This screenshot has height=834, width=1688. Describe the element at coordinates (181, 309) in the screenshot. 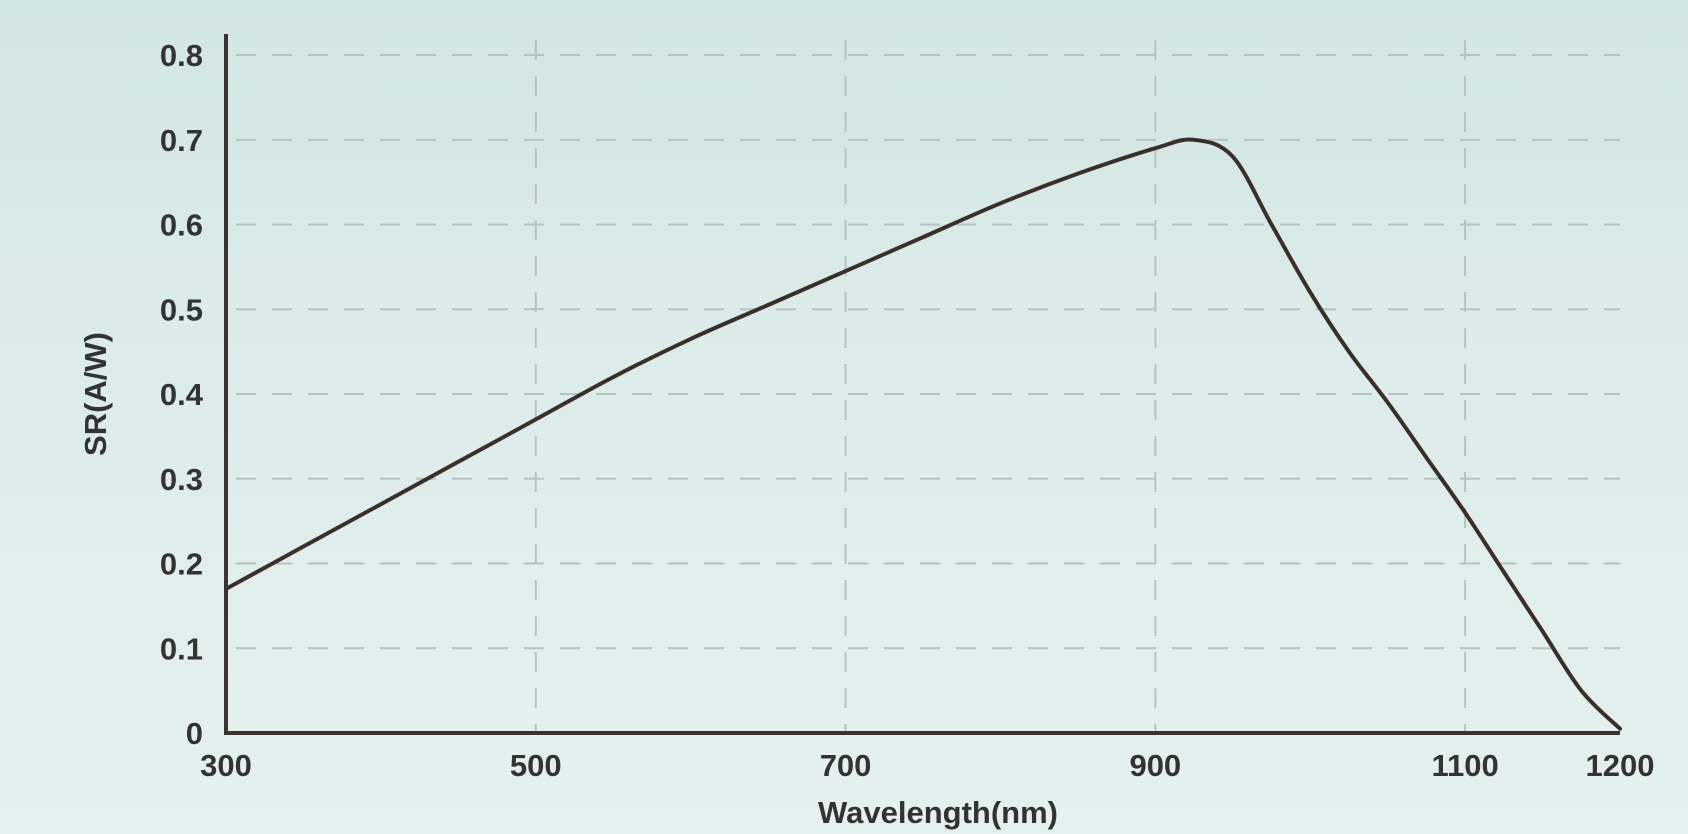

I see `y-tick-label-5: 0.5` at that location.